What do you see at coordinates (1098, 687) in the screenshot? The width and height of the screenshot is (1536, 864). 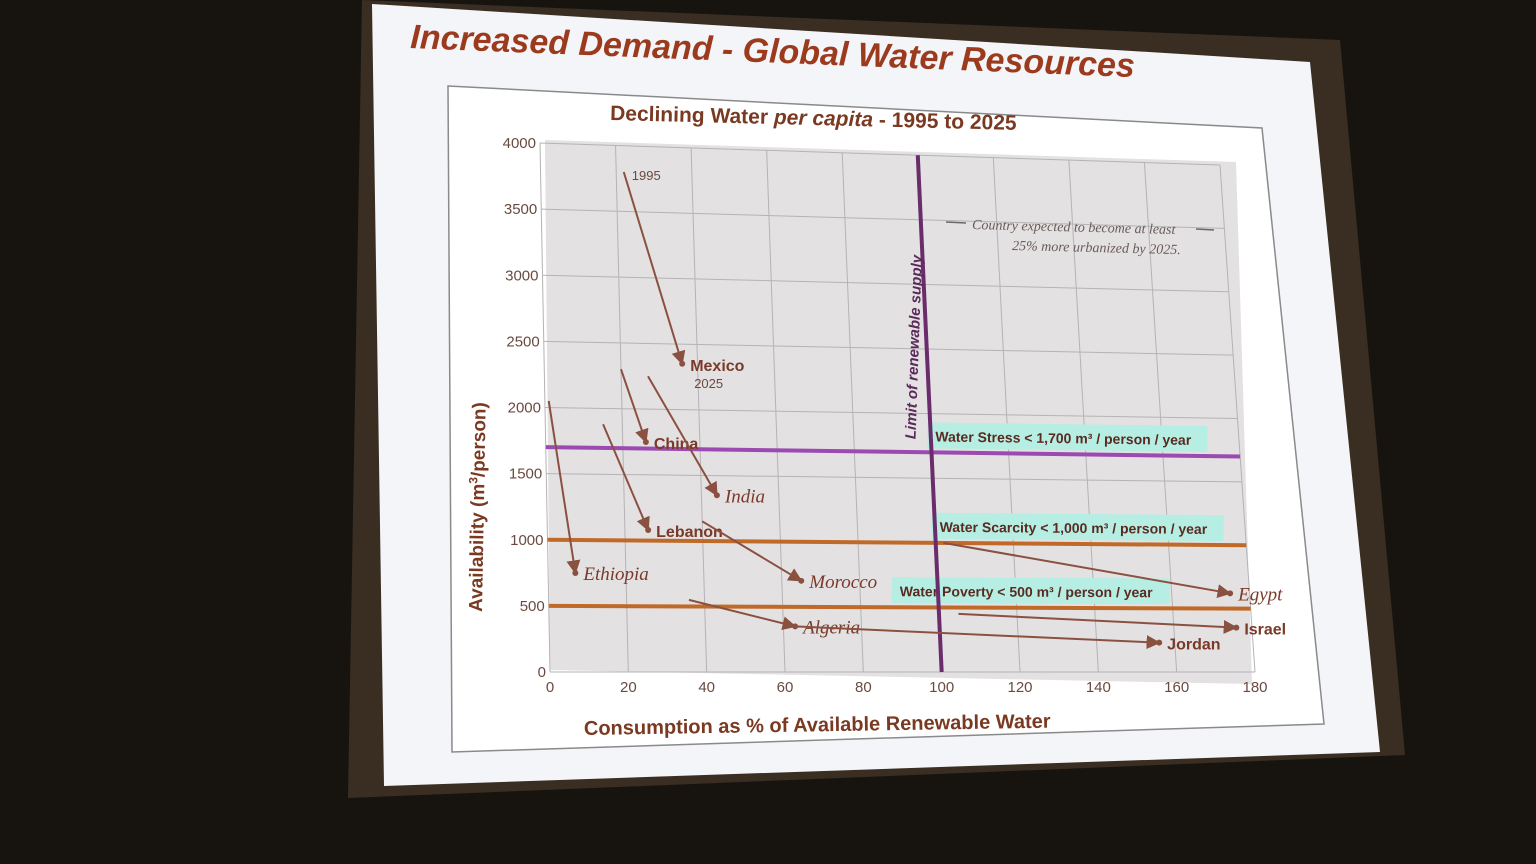 I see `x-tick-label: 140` at bounding box center [1098, 687].